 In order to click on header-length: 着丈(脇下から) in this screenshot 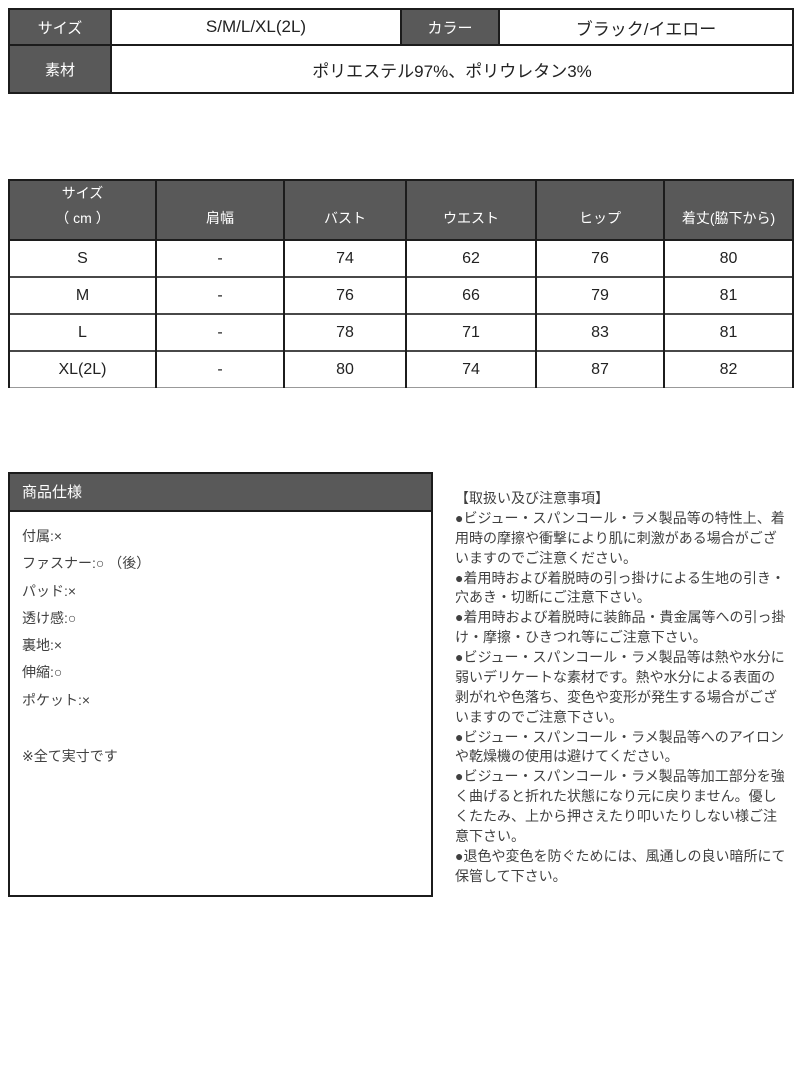, I will do `click(728, 210)`.